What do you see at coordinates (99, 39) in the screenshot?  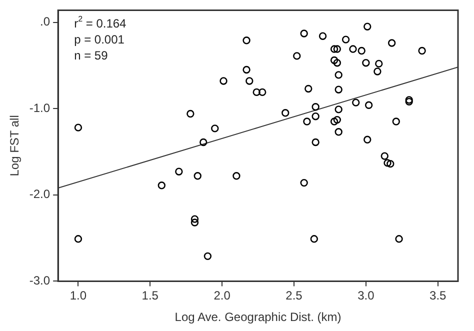 I see `annotation: p = 0.001` at bounding box center [99, 39].